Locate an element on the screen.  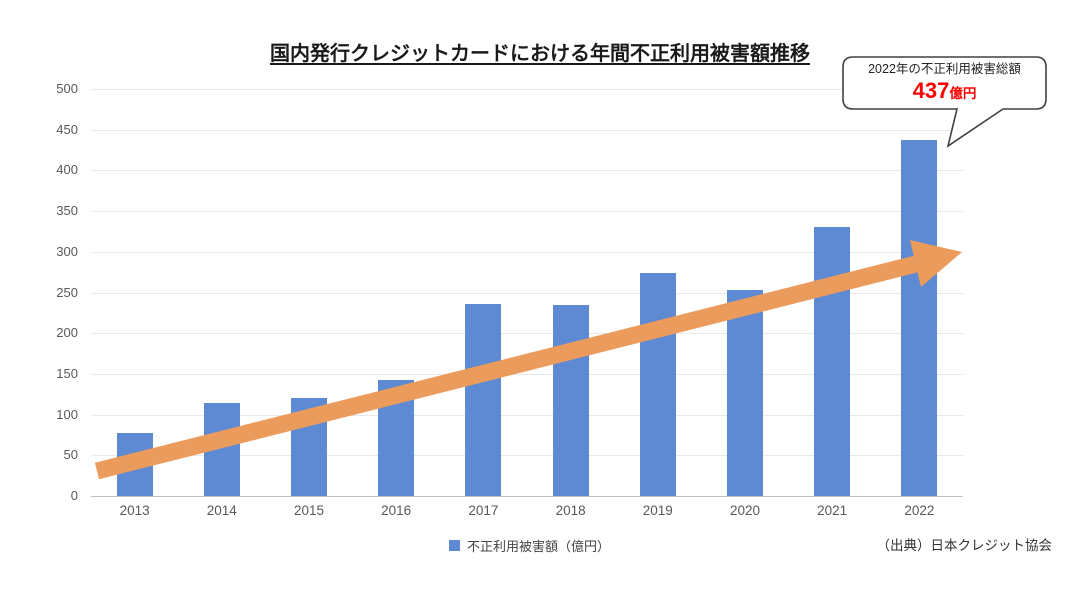
bar-2022 is located at coordinates (919, 318).